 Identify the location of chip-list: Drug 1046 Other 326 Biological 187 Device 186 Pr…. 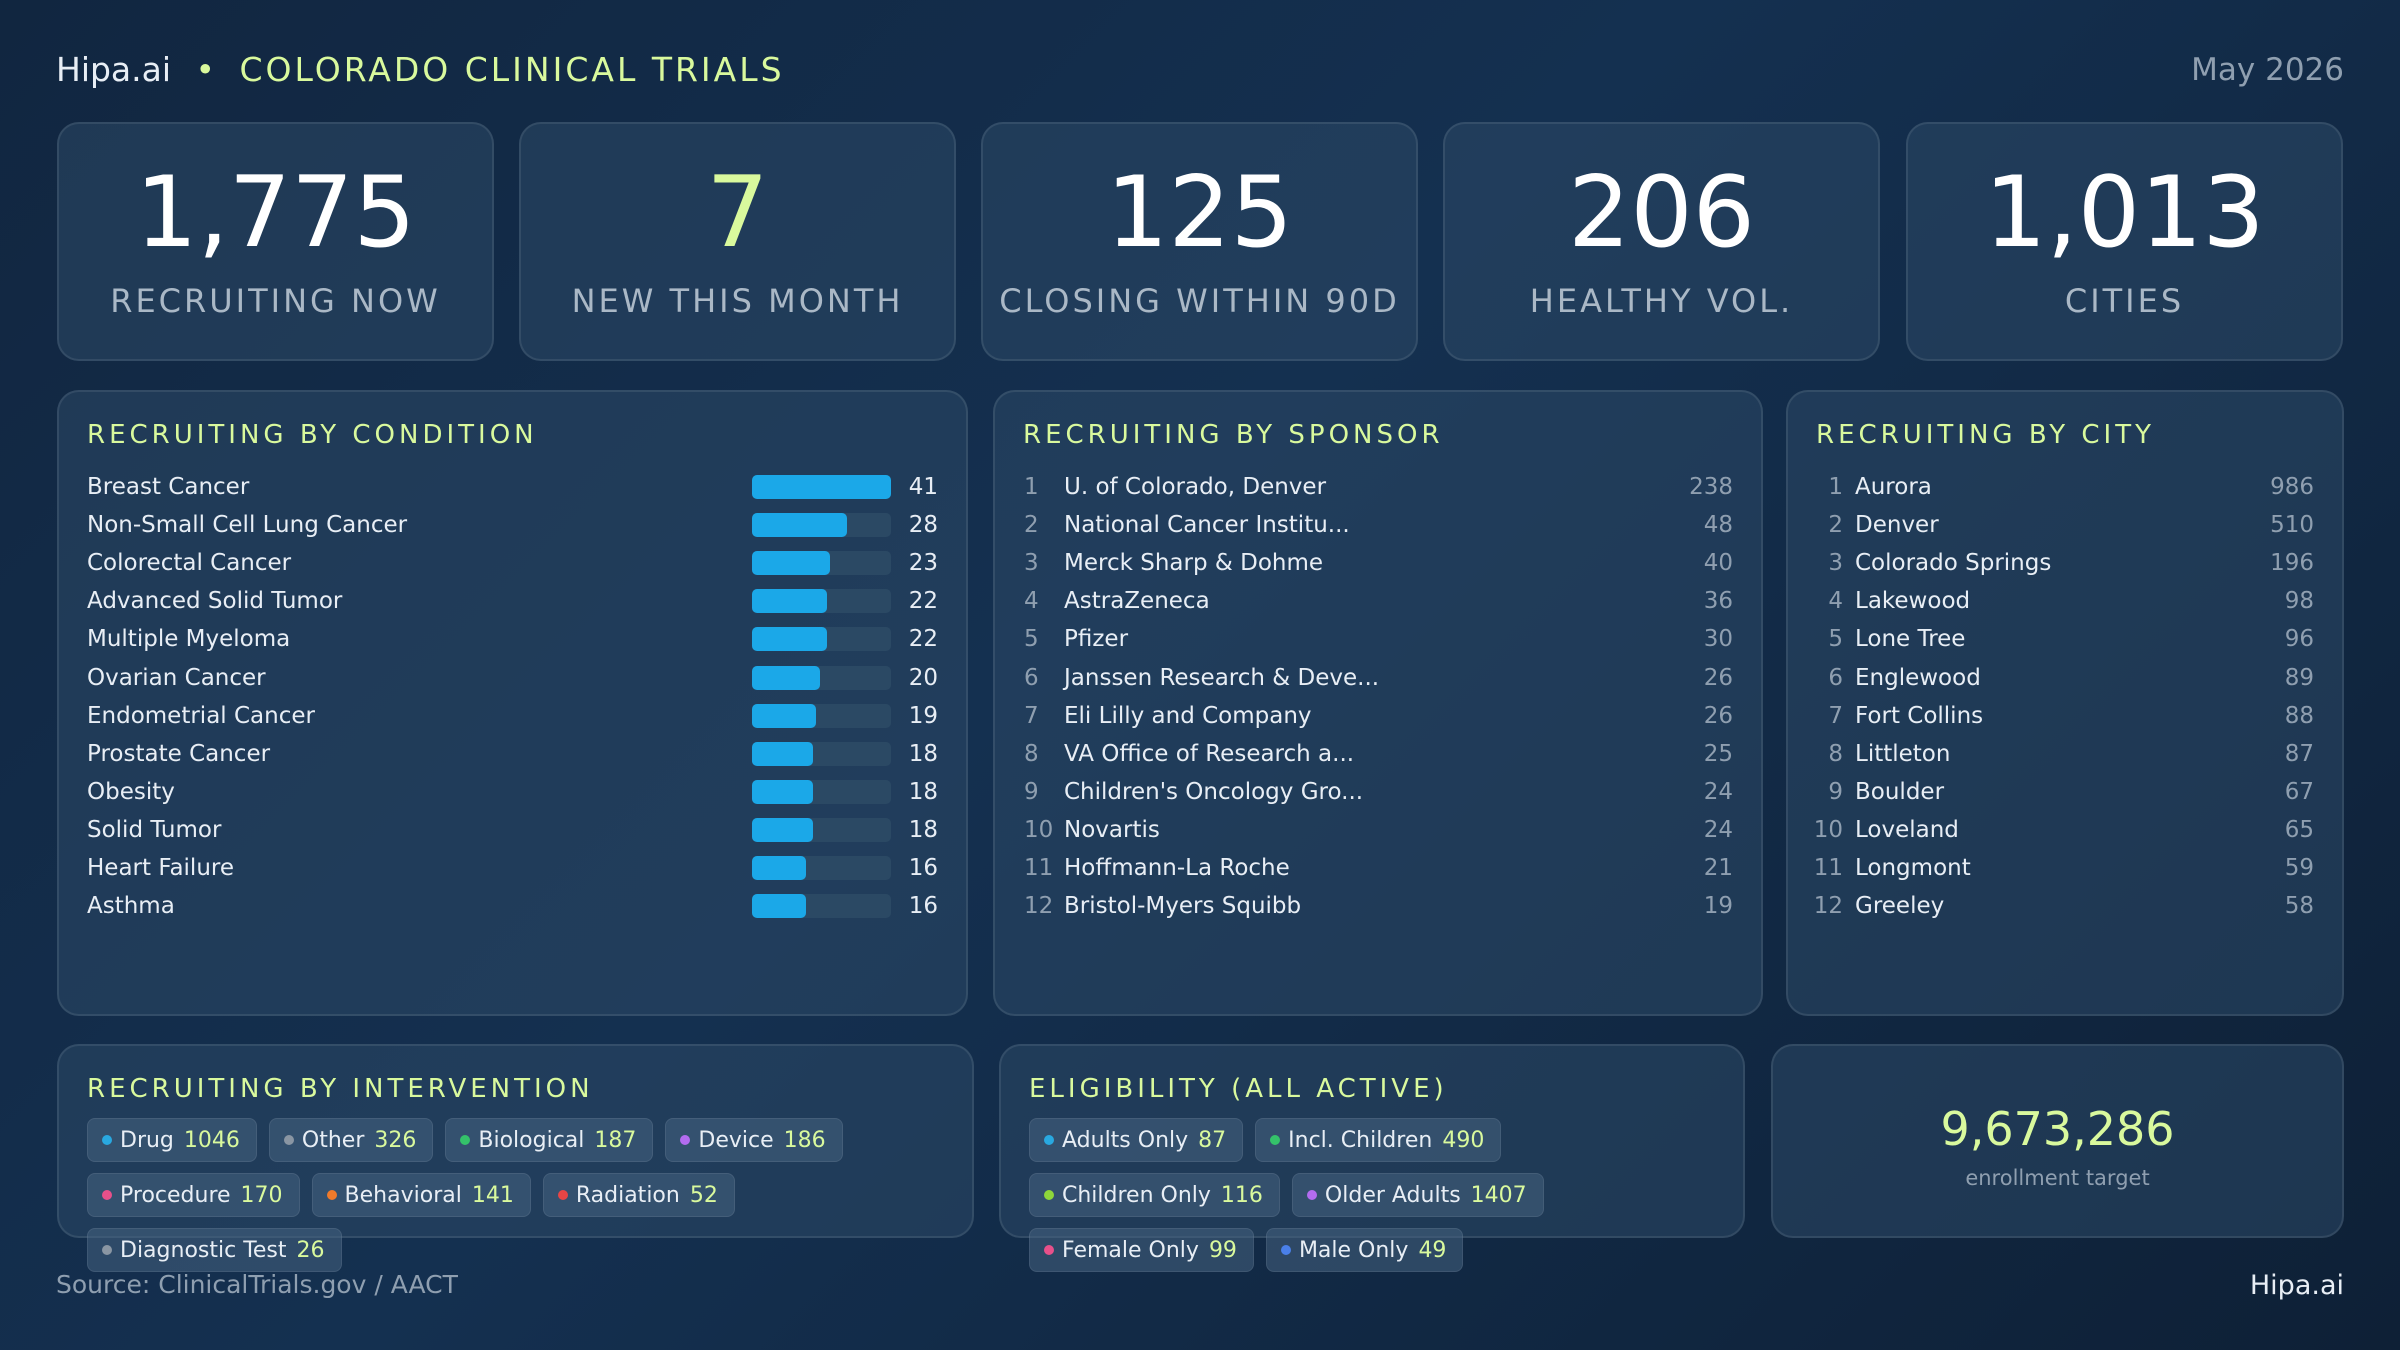
(519, 1195).